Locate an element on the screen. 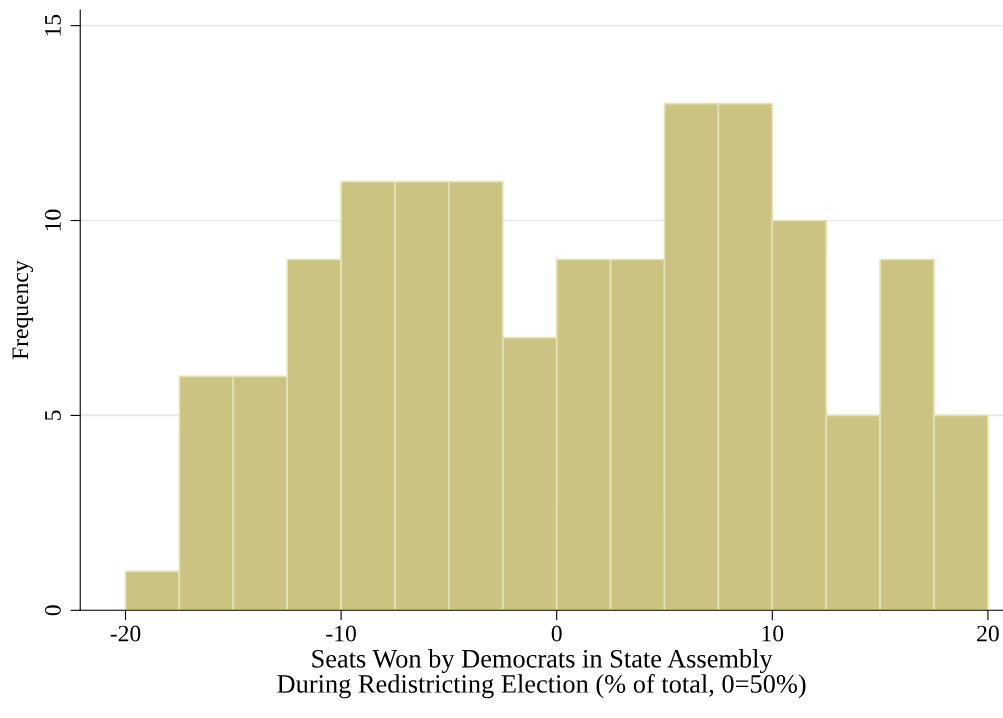 This screenshot has height=718, width=1003. y-tick-label: 10 is located at coordinates (52, 220).